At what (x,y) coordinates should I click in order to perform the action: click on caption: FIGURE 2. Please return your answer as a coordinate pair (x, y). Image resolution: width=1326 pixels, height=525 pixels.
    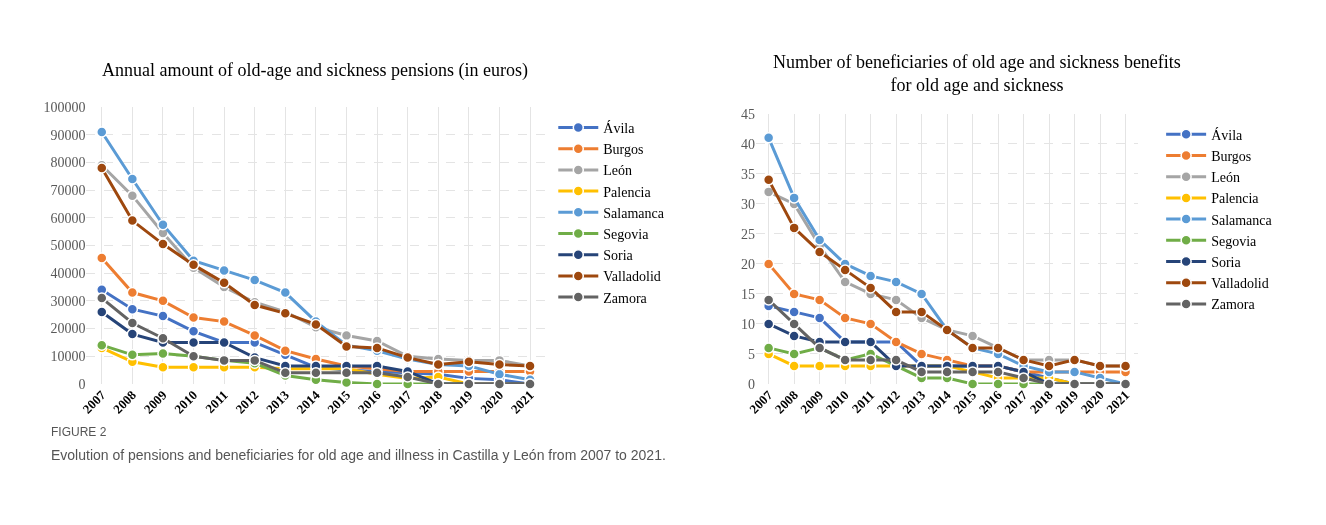
    Looking at the image, I should click on (79, 432).